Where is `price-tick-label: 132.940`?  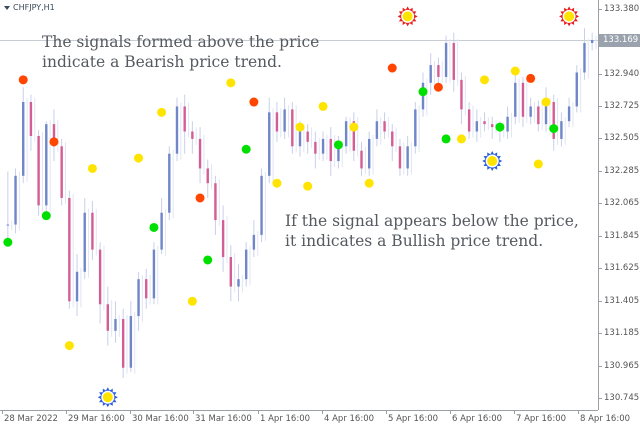 price-tick-label: 132.940 is located at coordinates (622, 73).